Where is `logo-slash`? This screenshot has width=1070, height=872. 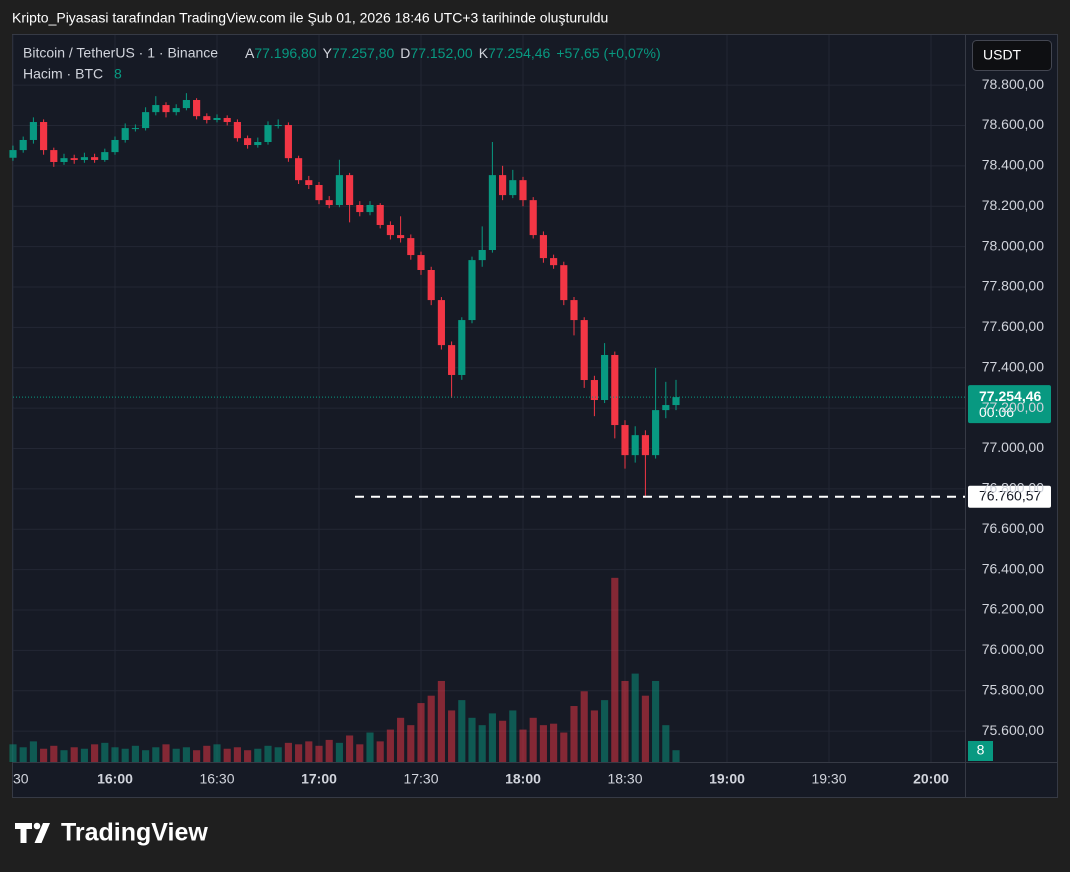
logo-slash is located at coordinates (42, 833).